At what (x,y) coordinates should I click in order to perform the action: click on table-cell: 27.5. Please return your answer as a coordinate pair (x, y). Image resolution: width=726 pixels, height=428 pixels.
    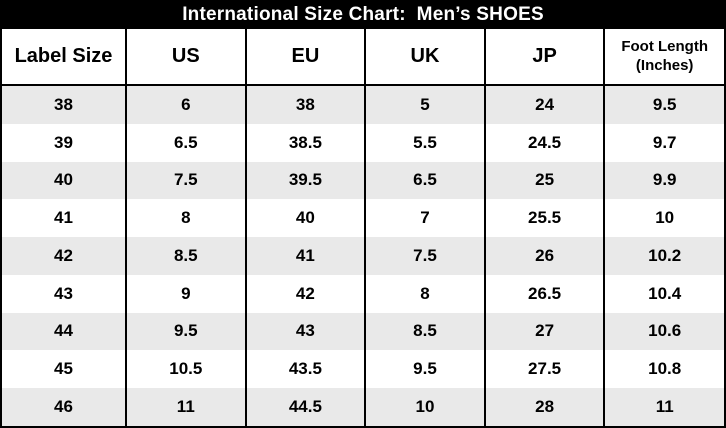
    Looking at the image, I should click on (544, 369).